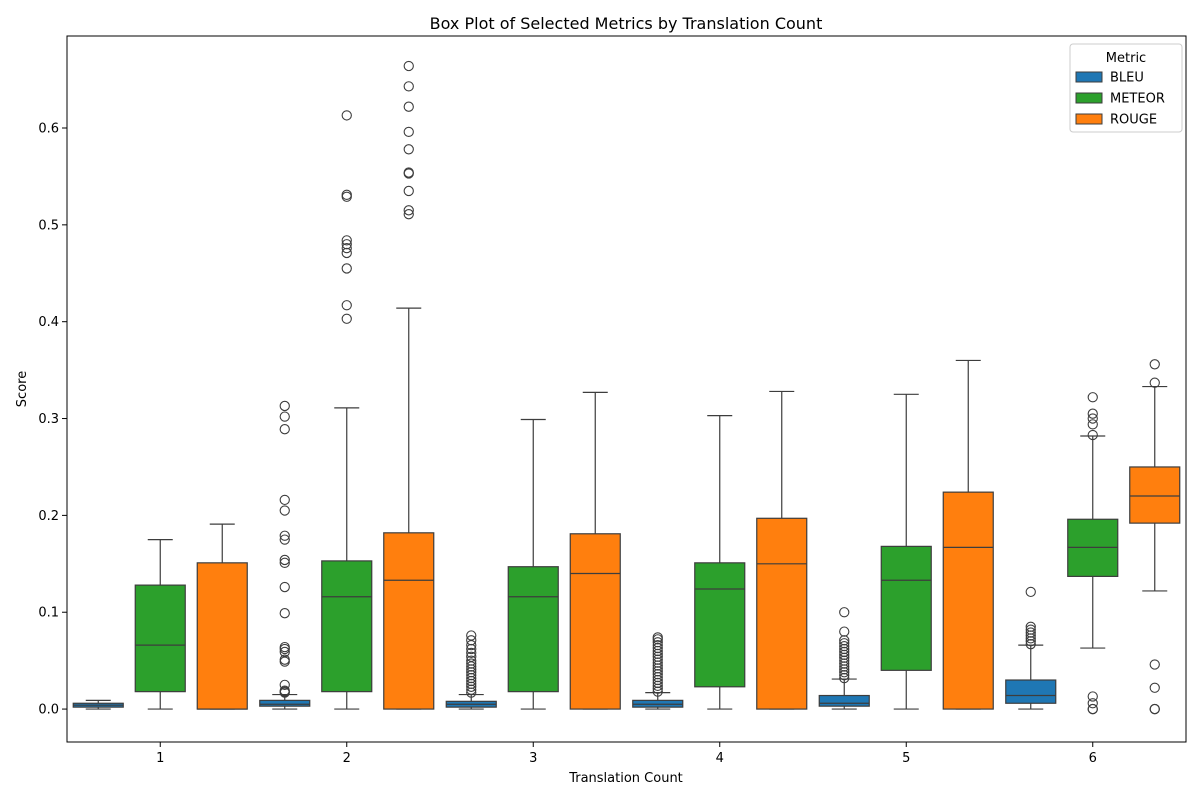 The height and width of the screenshot is (800, 1200). Describe the element at coordinates (347, 758) in the screenshot. I see `x-tick-label: 2` at that location.